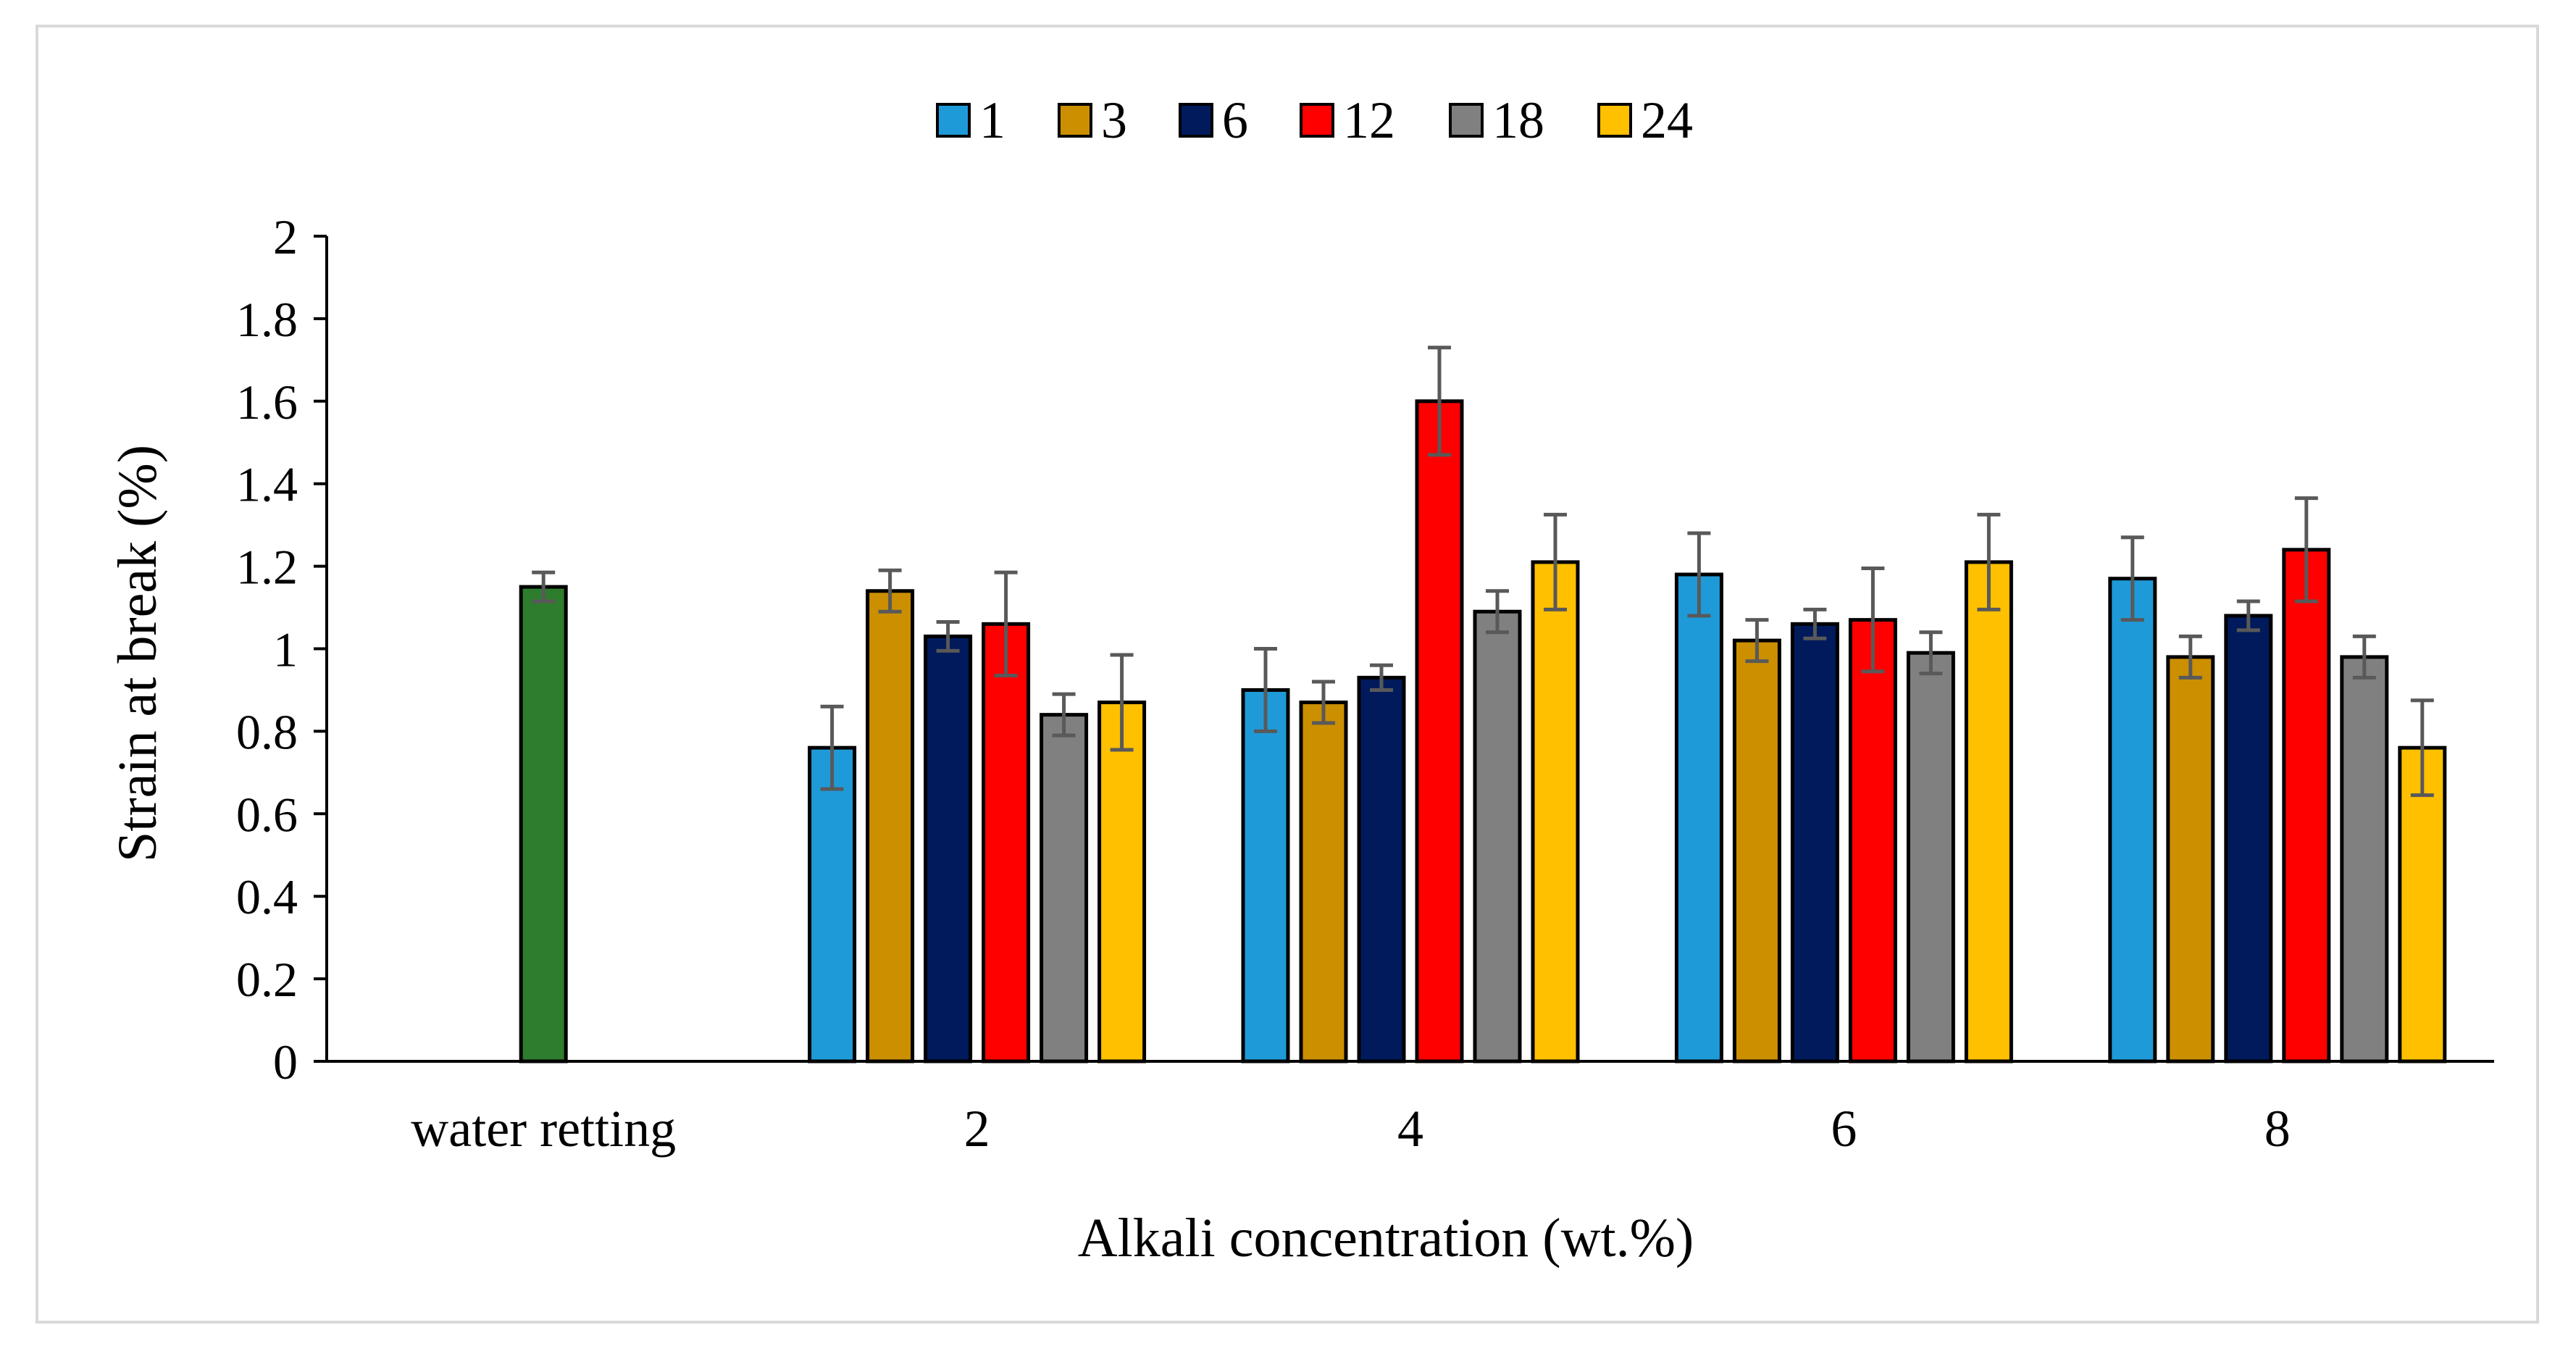 The image size is (2576, 1354). Describe the element at coordinates (267, 897) in the screenshot. I see `y-tick-label: 0.4` at that location.